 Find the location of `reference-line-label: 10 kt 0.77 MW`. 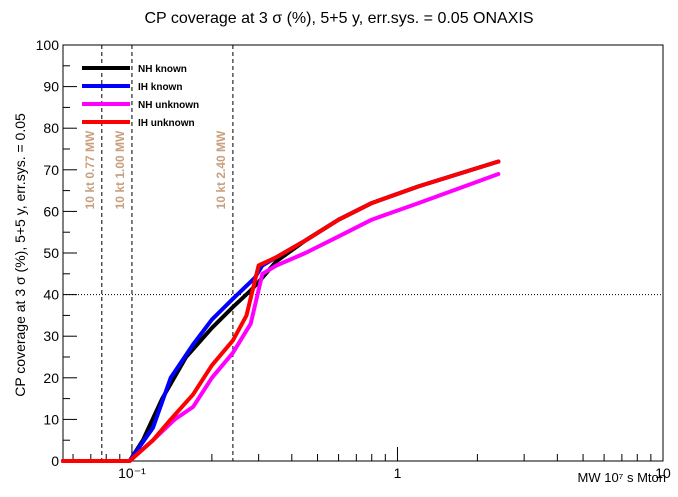

reference-line-label: 10 kt 0.77 MW is located at coordinates (90, 169).